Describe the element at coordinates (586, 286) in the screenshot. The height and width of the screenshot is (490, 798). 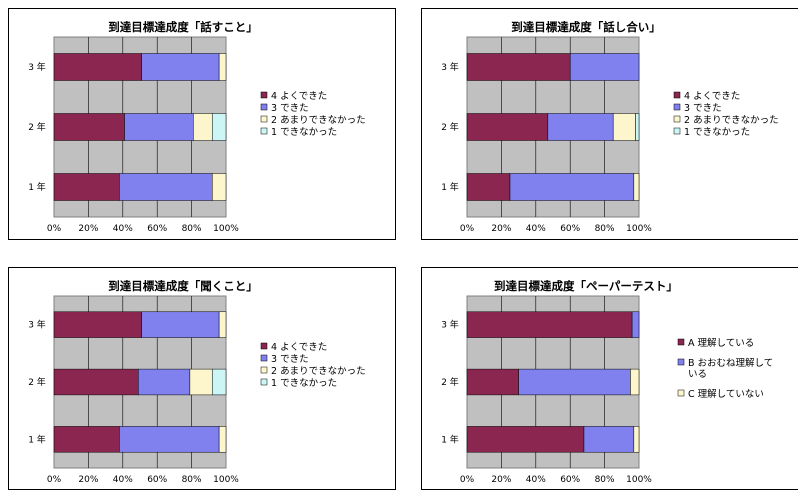
I see `chart-title: 到達目標達成度「ペーパーテスト」` at that location.